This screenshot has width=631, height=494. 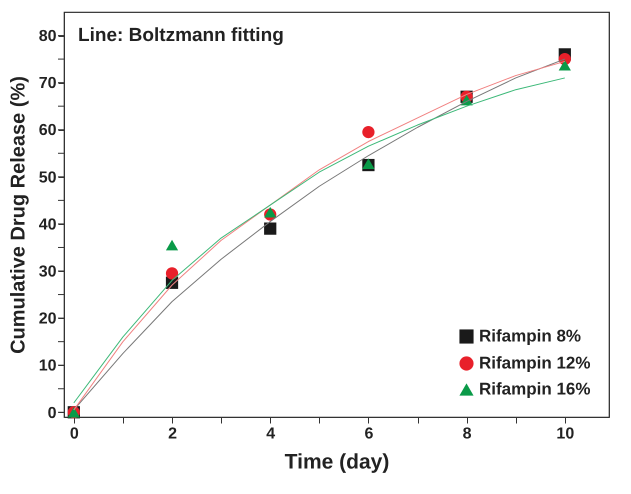 What do you see at coordinates (47, 366) in the screenshot?
I see `y-tick-label: 10` at bounding box center [47, 366].